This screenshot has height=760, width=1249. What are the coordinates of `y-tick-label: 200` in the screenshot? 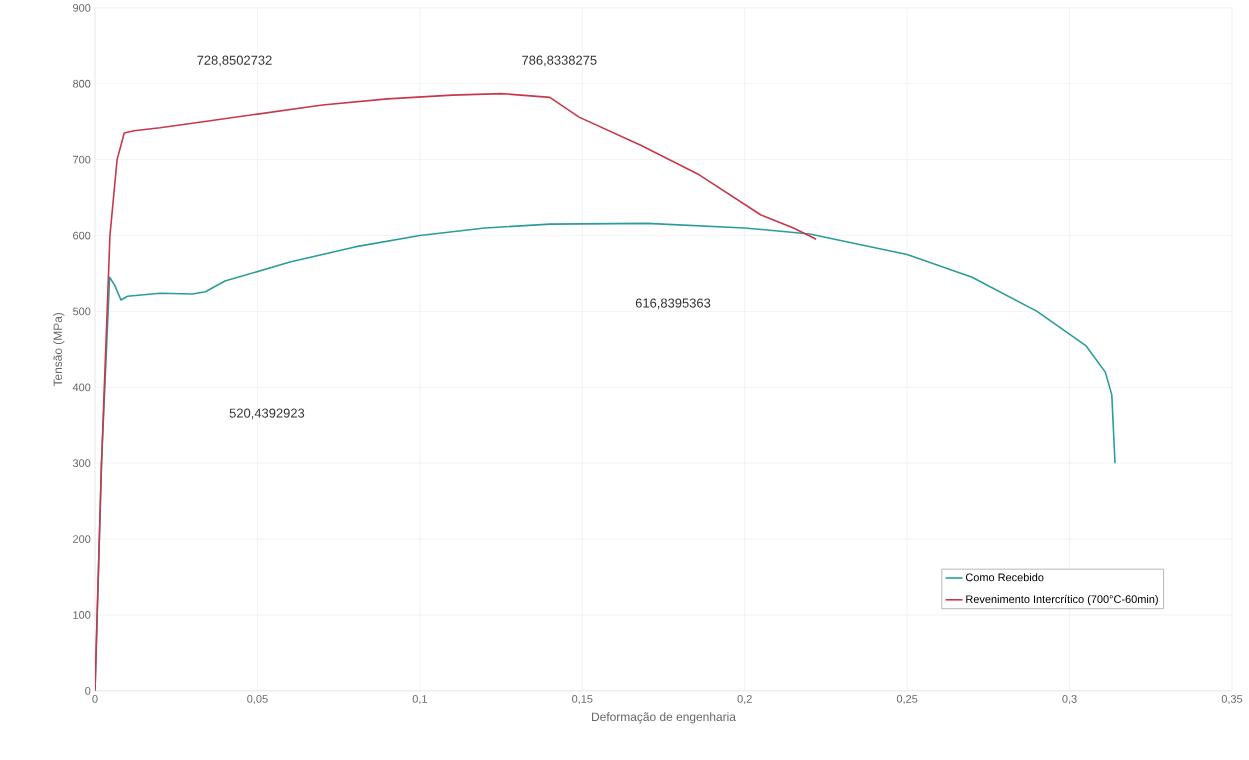 It's located at (82, 539).